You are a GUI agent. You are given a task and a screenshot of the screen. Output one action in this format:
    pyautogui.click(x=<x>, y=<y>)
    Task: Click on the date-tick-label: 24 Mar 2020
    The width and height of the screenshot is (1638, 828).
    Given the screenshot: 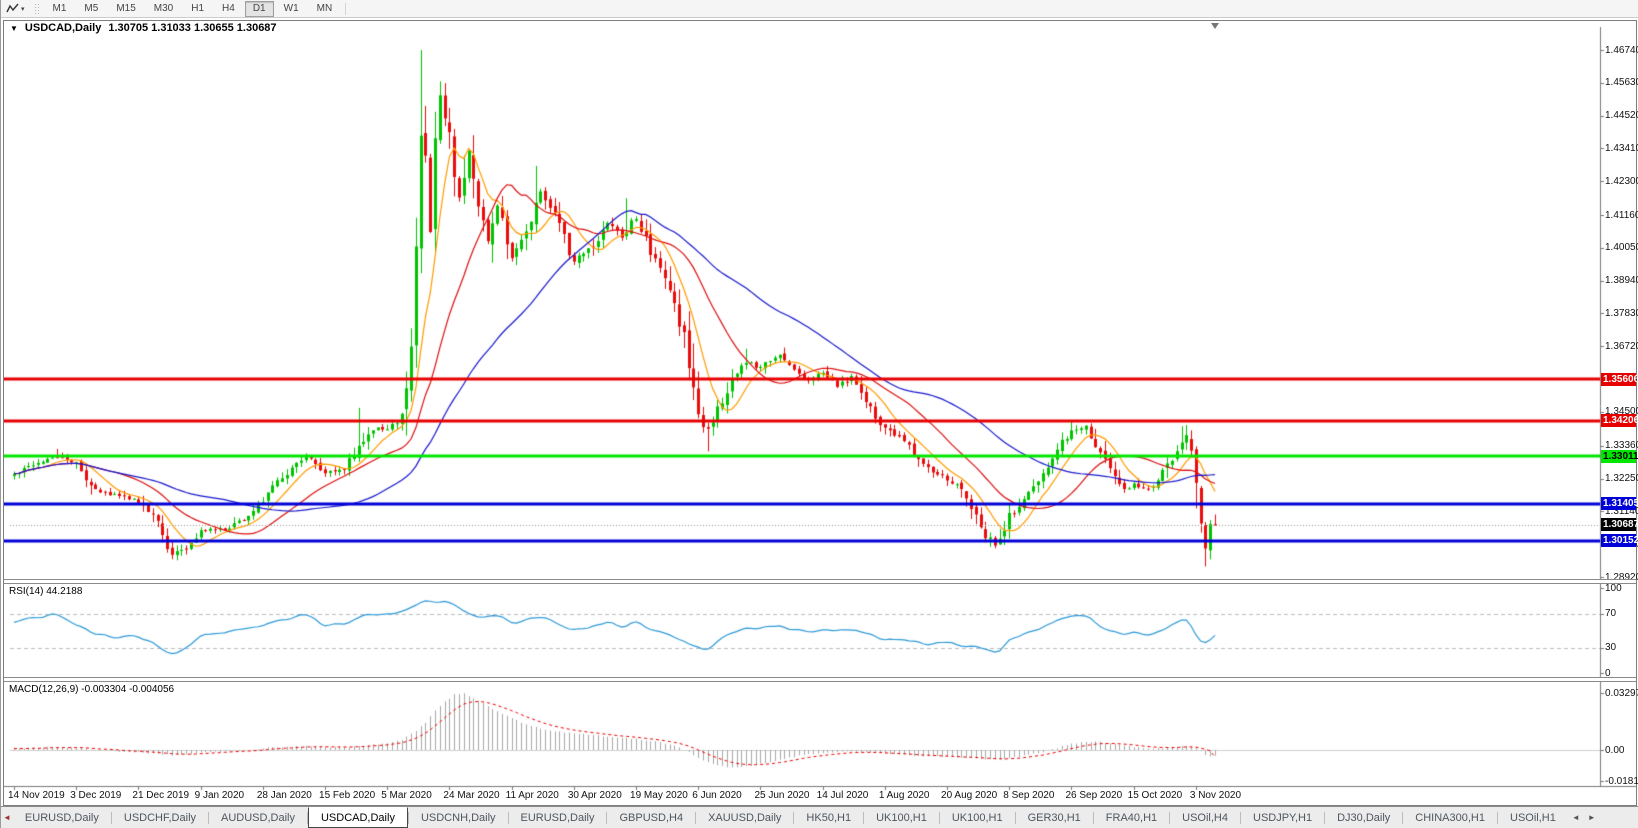 What is the action you would take?
    pyautogui.click(x=471, y=795)
    